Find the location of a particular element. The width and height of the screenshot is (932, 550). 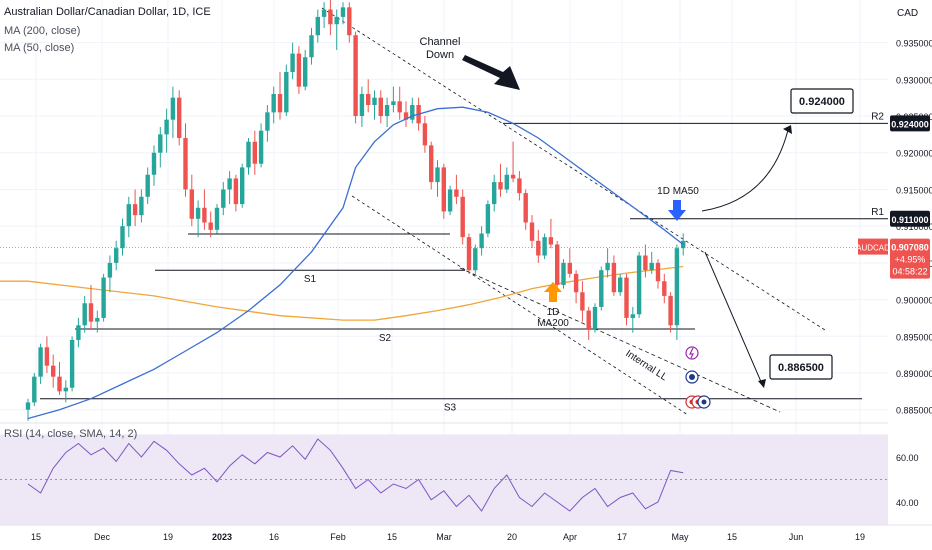

r2-badge is located at coordinates (910, 123).